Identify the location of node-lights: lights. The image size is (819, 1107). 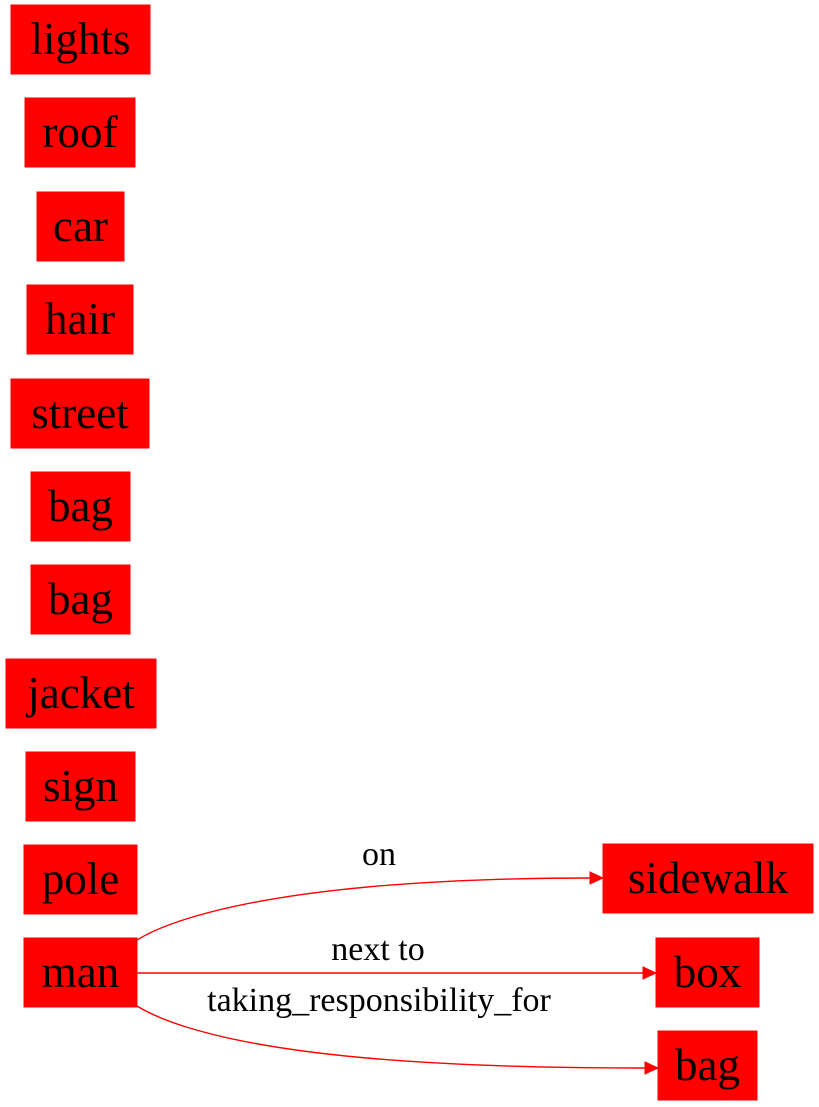
(80, 39).